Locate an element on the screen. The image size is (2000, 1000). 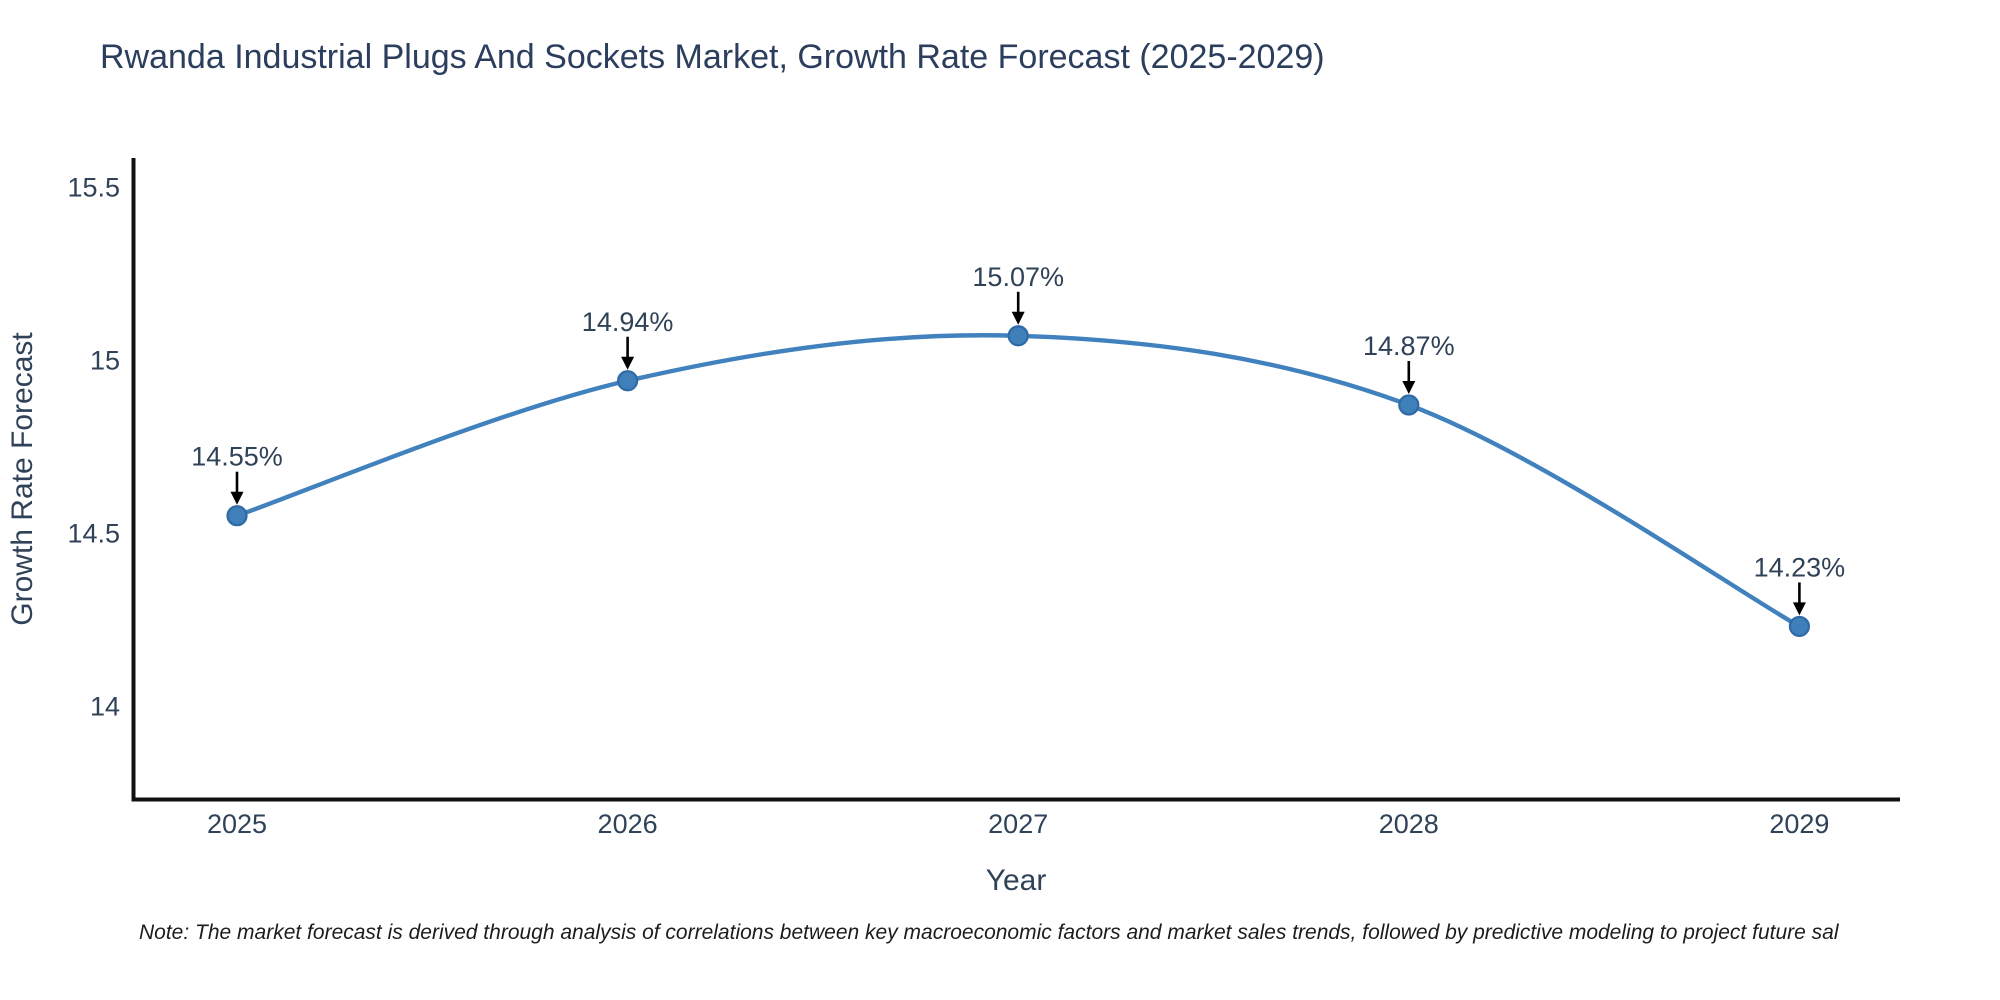
x-tick-label: 2027 is located at coordinates (1018, 824).